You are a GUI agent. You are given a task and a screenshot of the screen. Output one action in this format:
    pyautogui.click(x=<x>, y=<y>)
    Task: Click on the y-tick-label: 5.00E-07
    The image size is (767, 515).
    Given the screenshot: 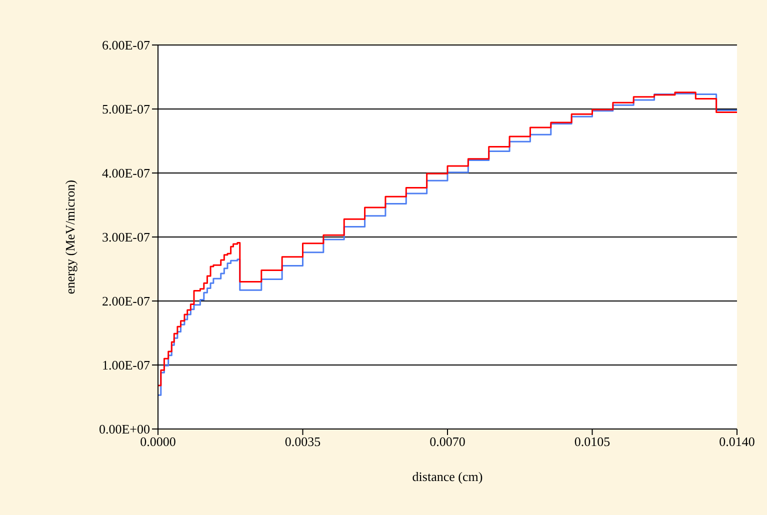 What is the action you would take?
    pyautogui.click(x=126, y=109)
    